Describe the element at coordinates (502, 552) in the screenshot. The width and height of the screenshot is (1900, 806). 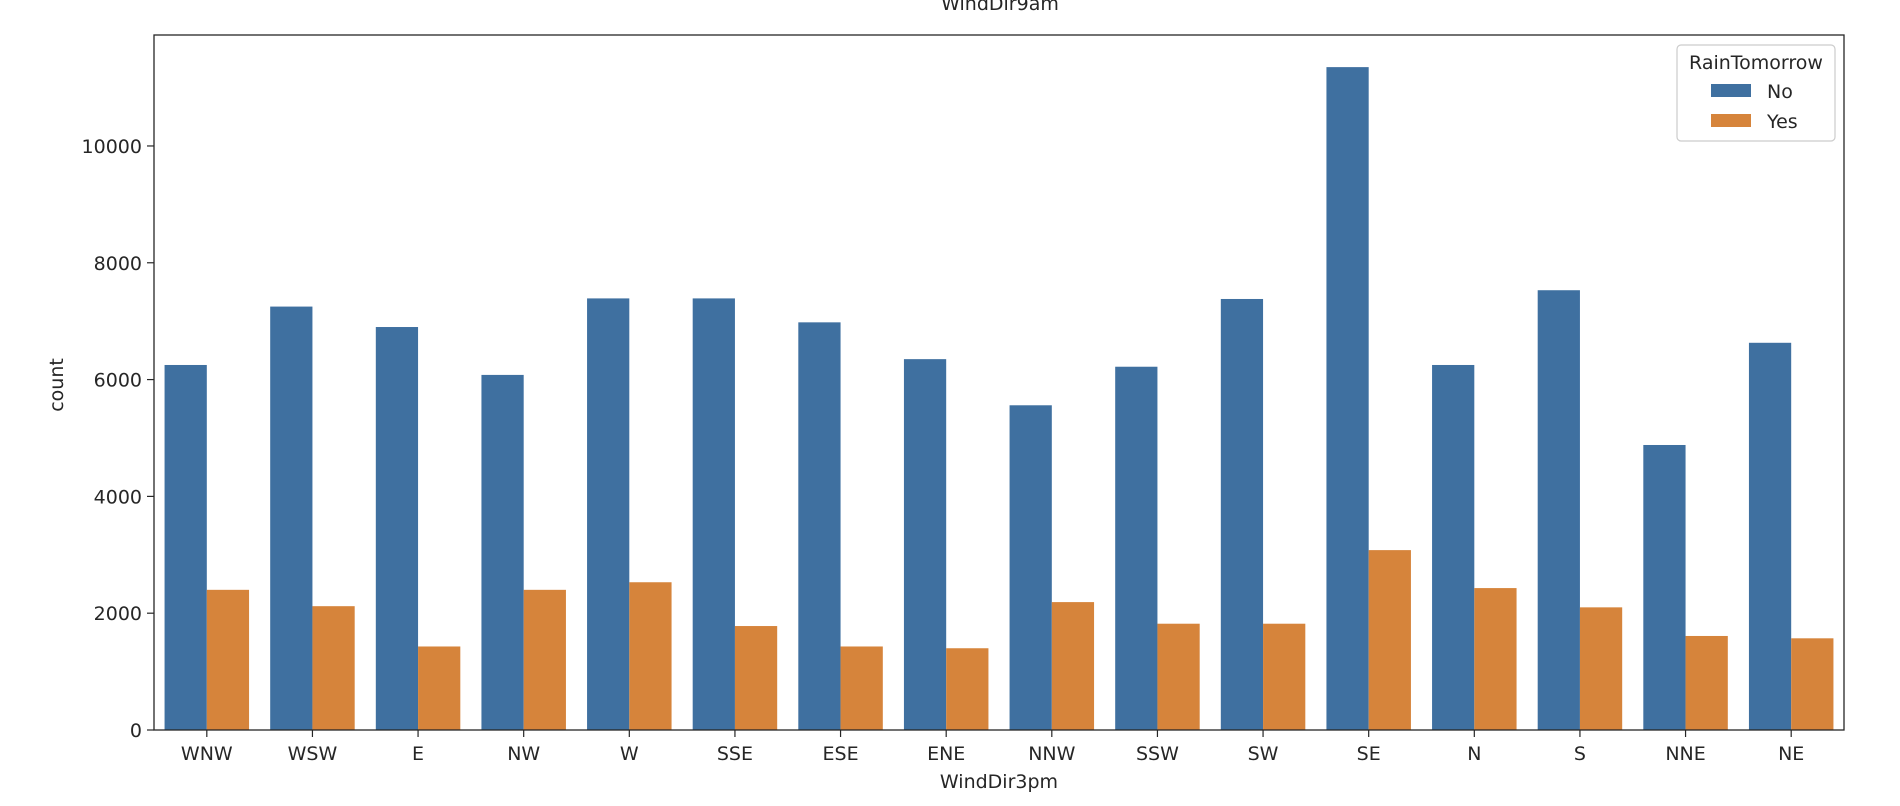
I see `bar-nw-no` at that location.